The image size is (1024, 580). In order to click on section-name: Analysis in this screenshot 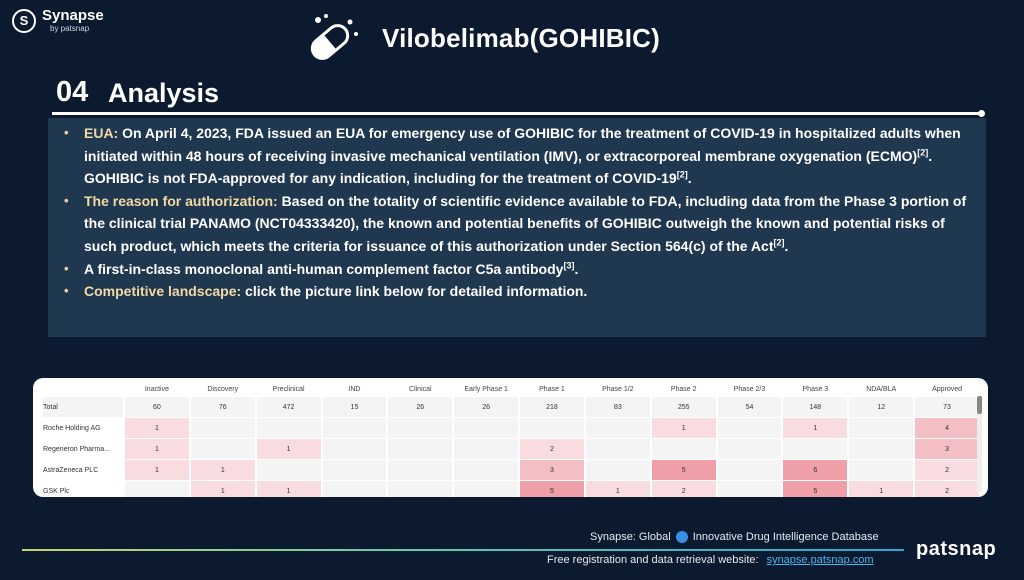, I will do `click(163, 93)`.